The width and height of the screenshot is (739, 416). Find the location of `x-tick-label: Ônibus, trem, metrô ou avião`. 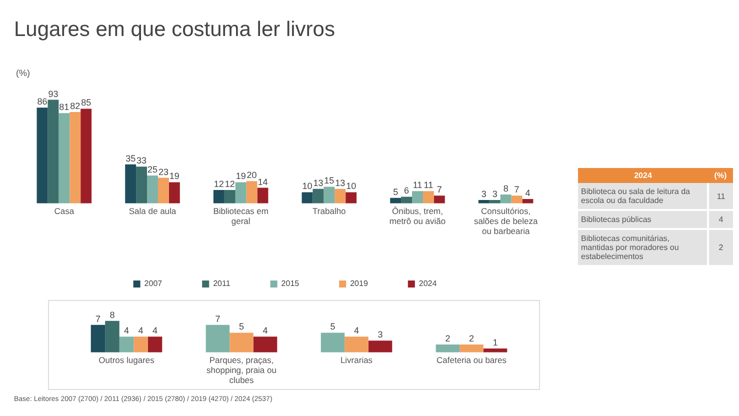

x-tick-label: Ônibus, trem, metrô ou avião is located at coordinates (417, 216).